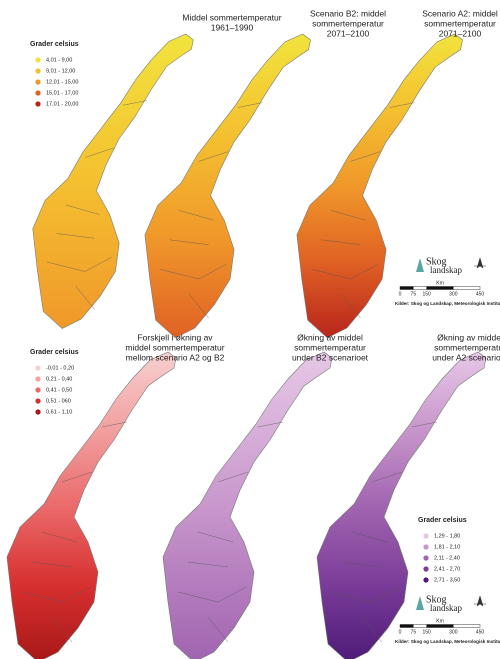 The height and width of the screenshot is (659, 500). What do you see at coordinates (62, 82) in the screenshot?
I see `legend-label: 12,01 - 15,00` at bounding box center [62, 82].